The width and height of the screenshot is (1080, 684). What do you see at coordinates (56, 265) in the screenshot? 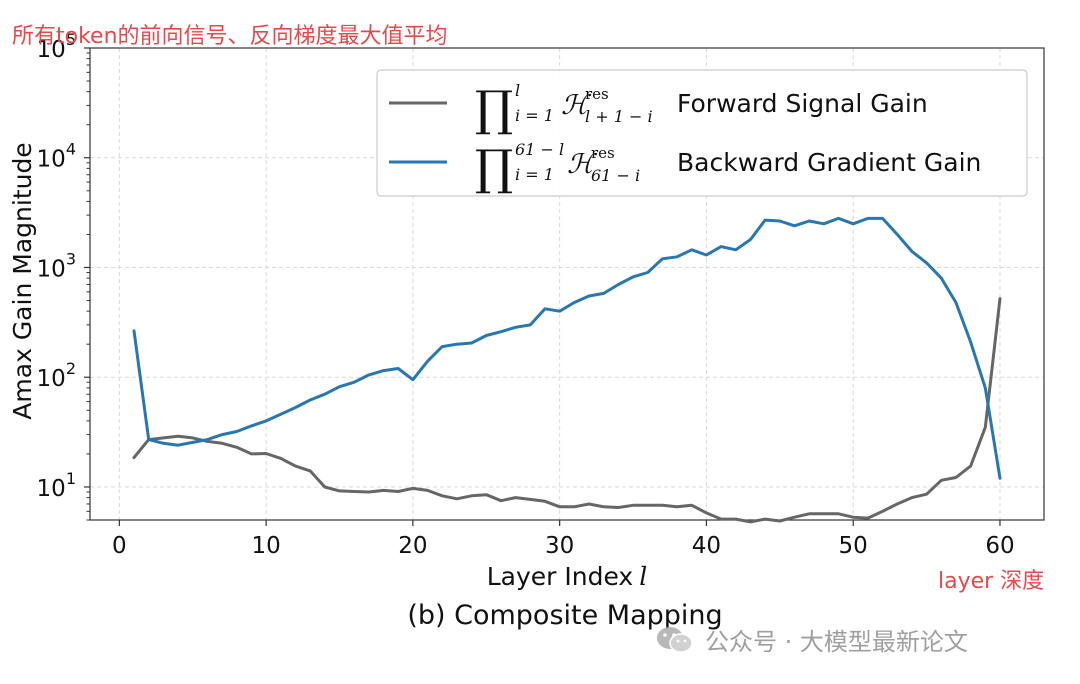
I see `y-tick-label: 10³` at bounding box center [56, 265].